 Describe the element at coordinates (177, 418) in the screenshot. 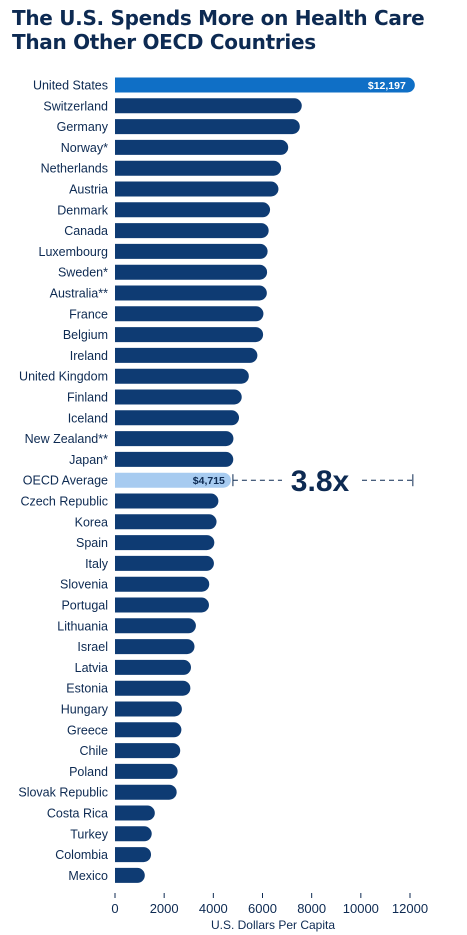

I see `bar-iceland` at that location.